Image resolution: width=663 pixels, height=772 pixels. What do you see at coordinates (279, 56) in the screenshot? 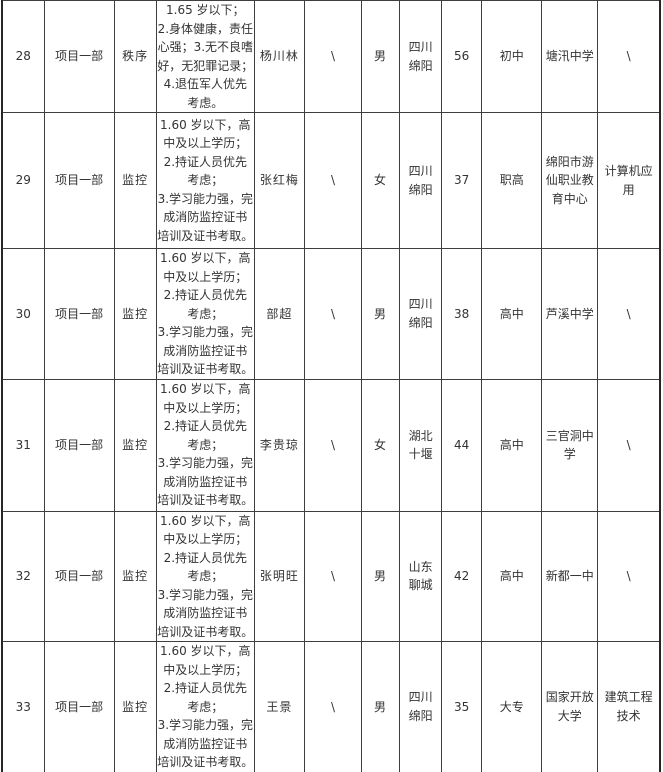
I see `candidate-name-cell: 杨川林` at bounding box center [279, 56].